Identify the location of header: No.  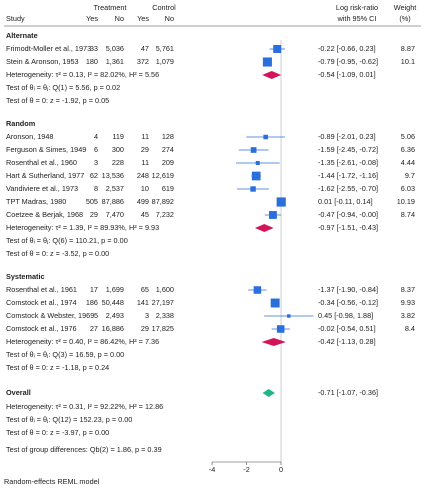
(169, 18).